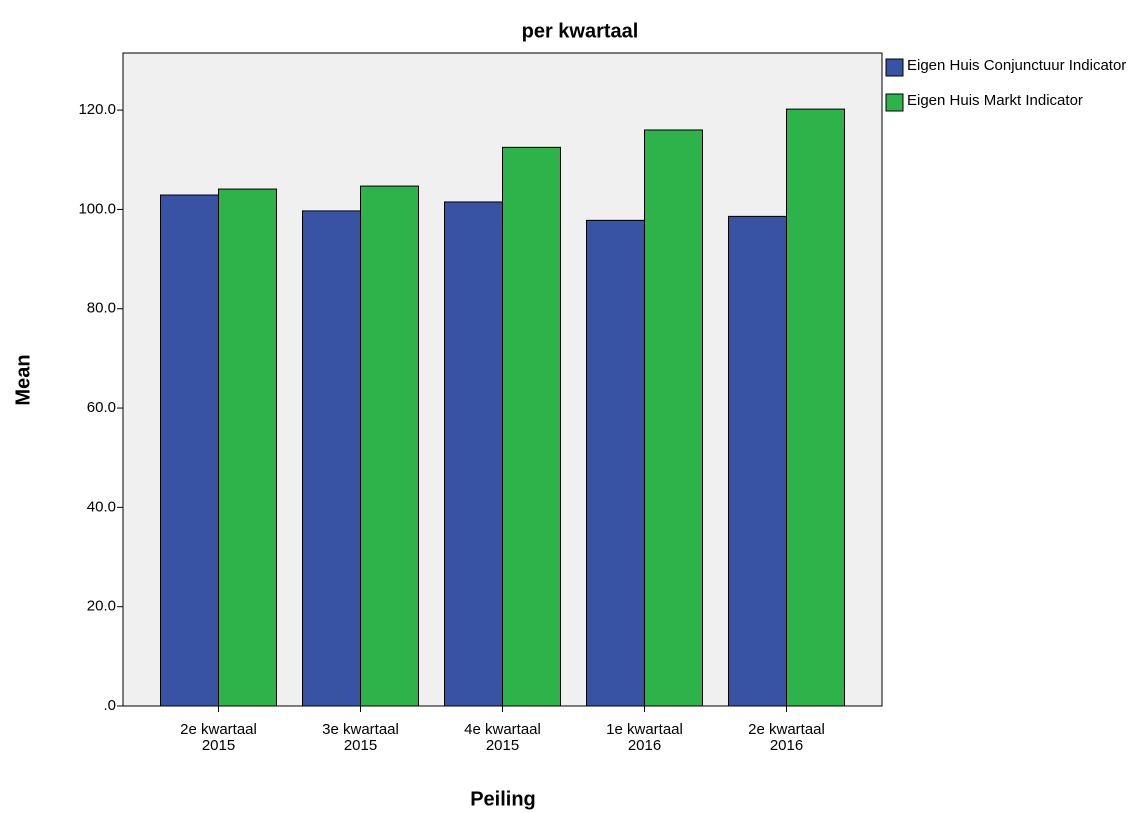 The height and width of the screenshot is (813, 1145). What do you see at coordinates (23, 379) in the screenshot?
I see `y-axis-label: Mean` at bounding box center [23, 379].